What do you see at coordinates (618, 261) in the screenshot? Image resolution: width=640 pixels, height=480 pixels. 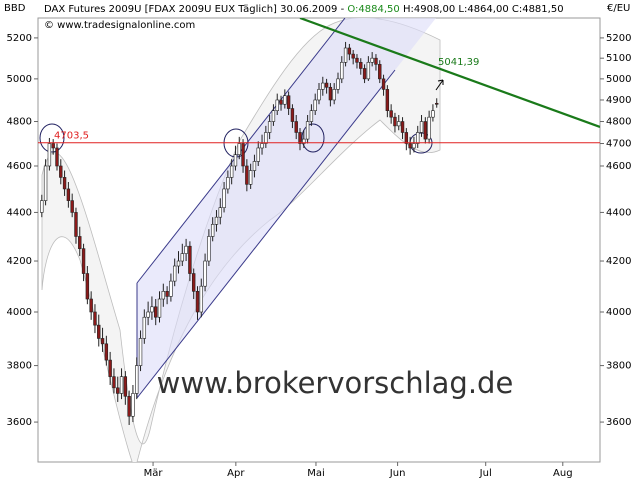 I see `y2-tick-label: 4200` at bounding box center [618, 261].